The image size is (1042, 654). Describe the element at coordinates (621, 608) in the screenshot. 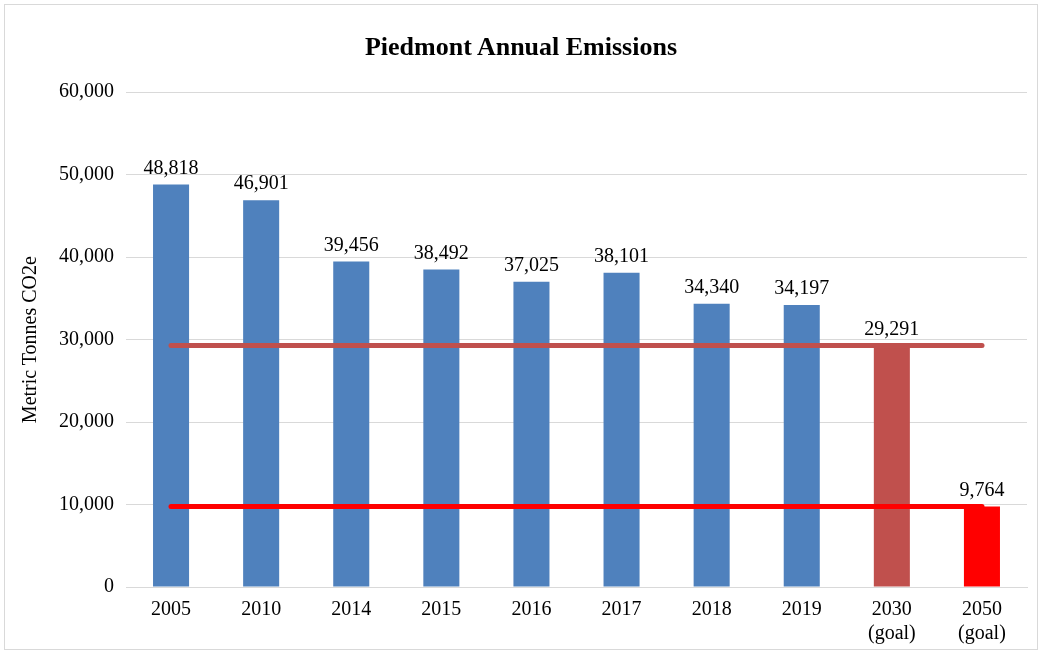

I see `x-tick-label: 2017` at that location.